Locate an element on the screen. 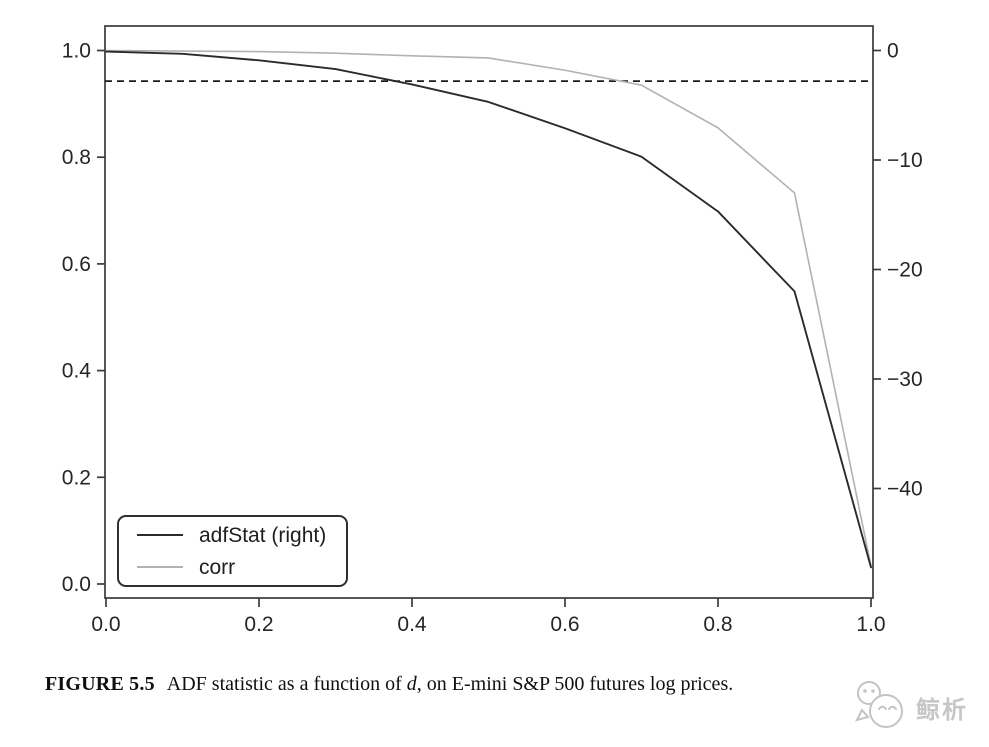  legend-label-adfstat: adfStat (right) is located at coordinates (263, 535).